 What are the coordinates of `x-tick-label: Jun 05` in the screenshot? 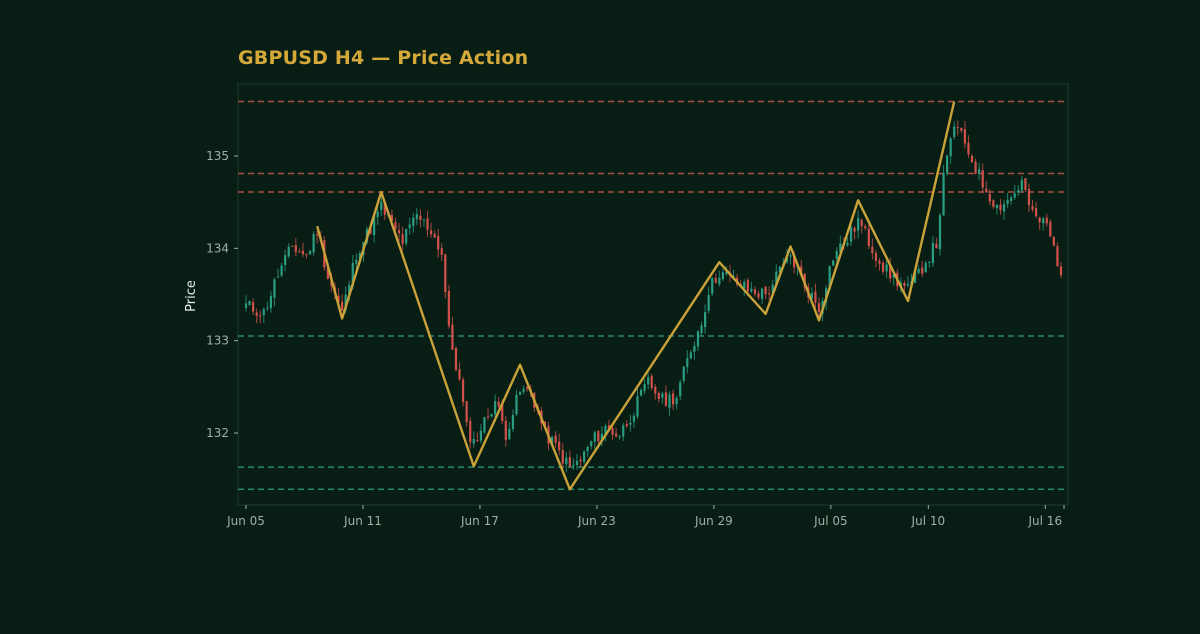 It's located at (245, 521).